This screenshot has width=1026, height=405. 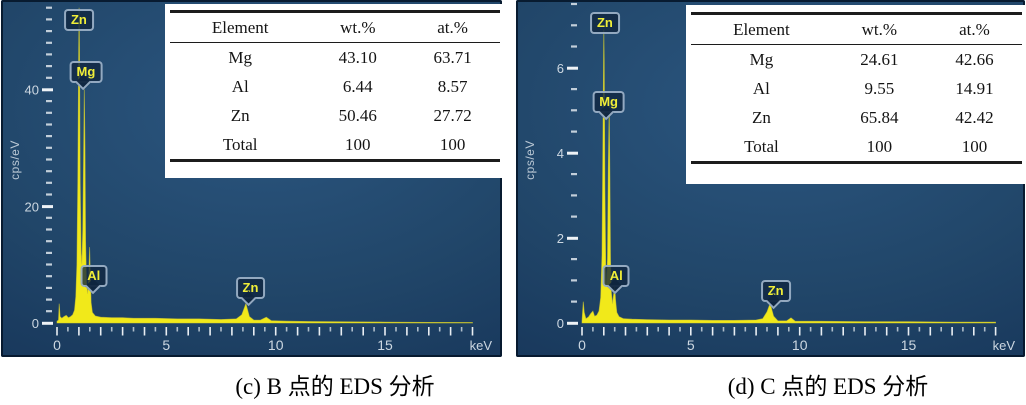 I want to click on caption-panel-b: (c) B 点的 EDS 分析, so click(x=335, y=386).